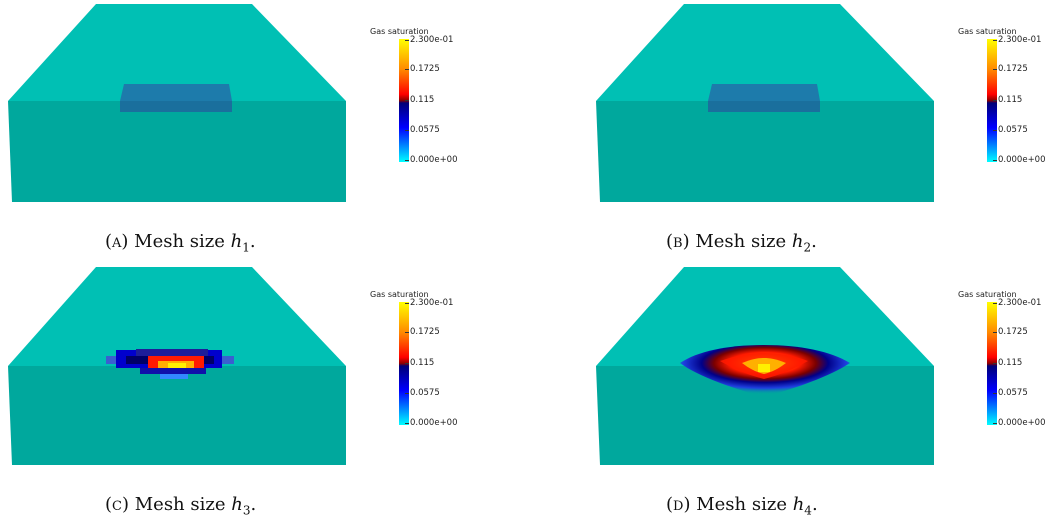 The width and height of the screenshot is (1052, 525). I want to click on caption-d: (d) Mesh size h4., so click(742, 506).